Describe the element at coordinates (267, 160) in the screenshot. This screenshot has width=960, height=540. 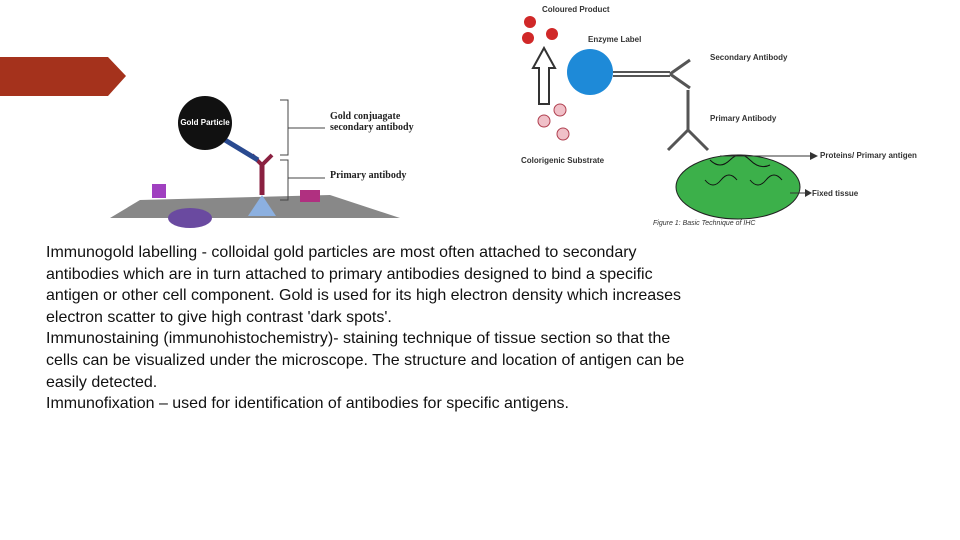
I see `primary-ab` at that location.